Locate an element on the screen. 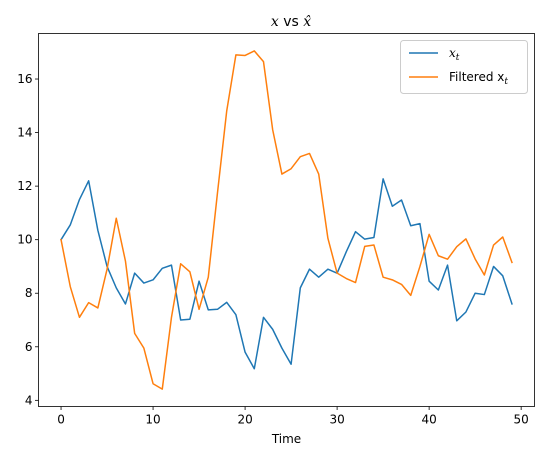 This screenshot has height=457, width=543. x-tick-label: 20 is located at coordinates (244, 420).